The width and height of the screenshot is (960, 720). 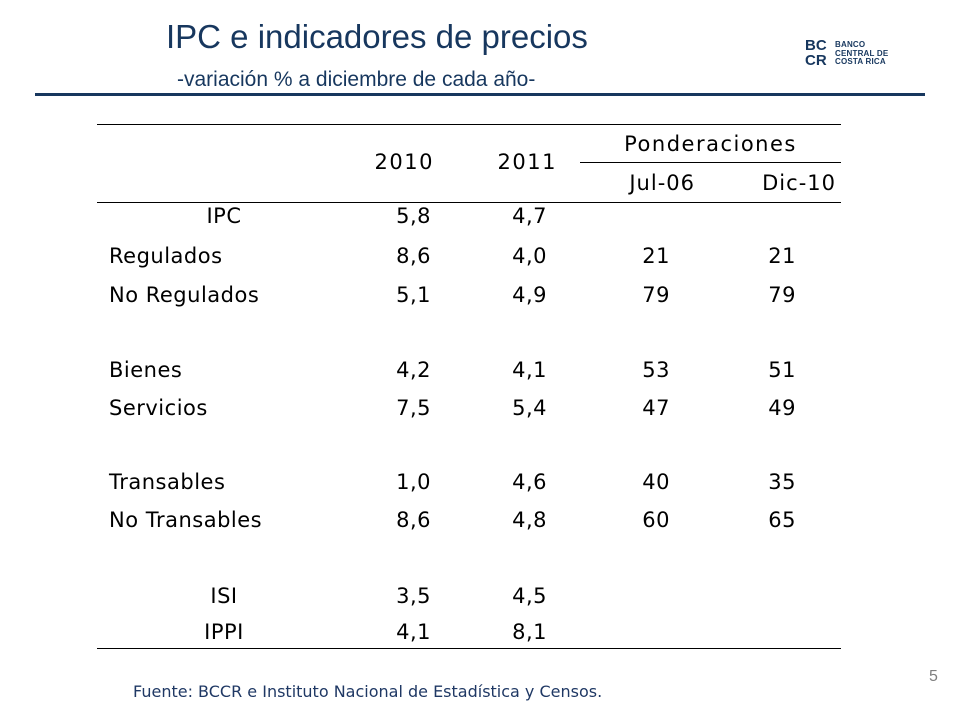 What do you see at coordinates (933, 676) in the screenshot?
I see `page-number: 5` at bounding box center [933, 676].